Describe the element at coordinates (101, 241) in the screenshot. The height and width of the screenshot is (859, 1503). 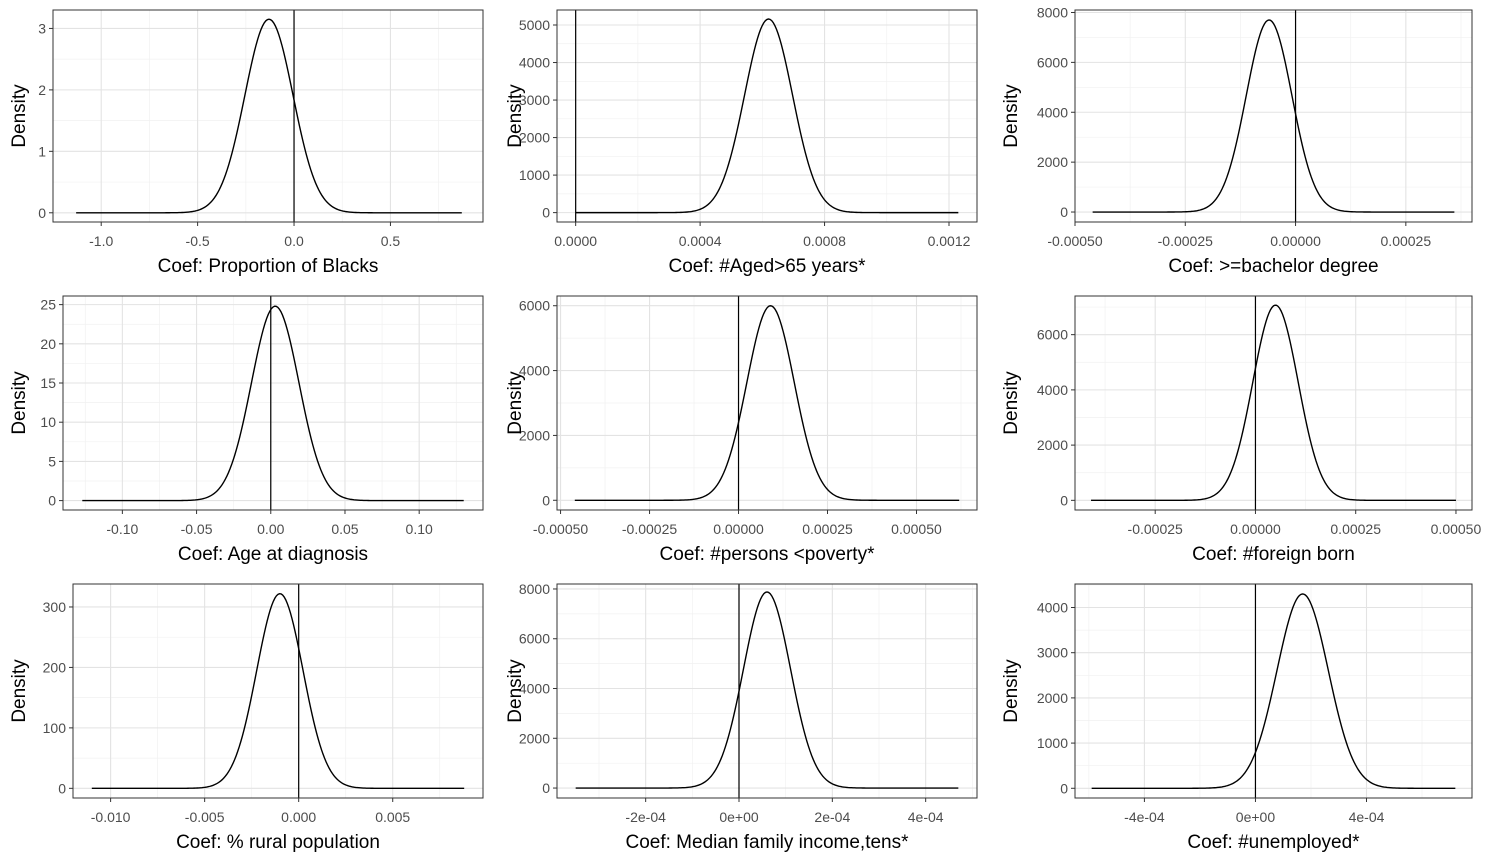
I see `x-tick-label: -1.0` at that location.